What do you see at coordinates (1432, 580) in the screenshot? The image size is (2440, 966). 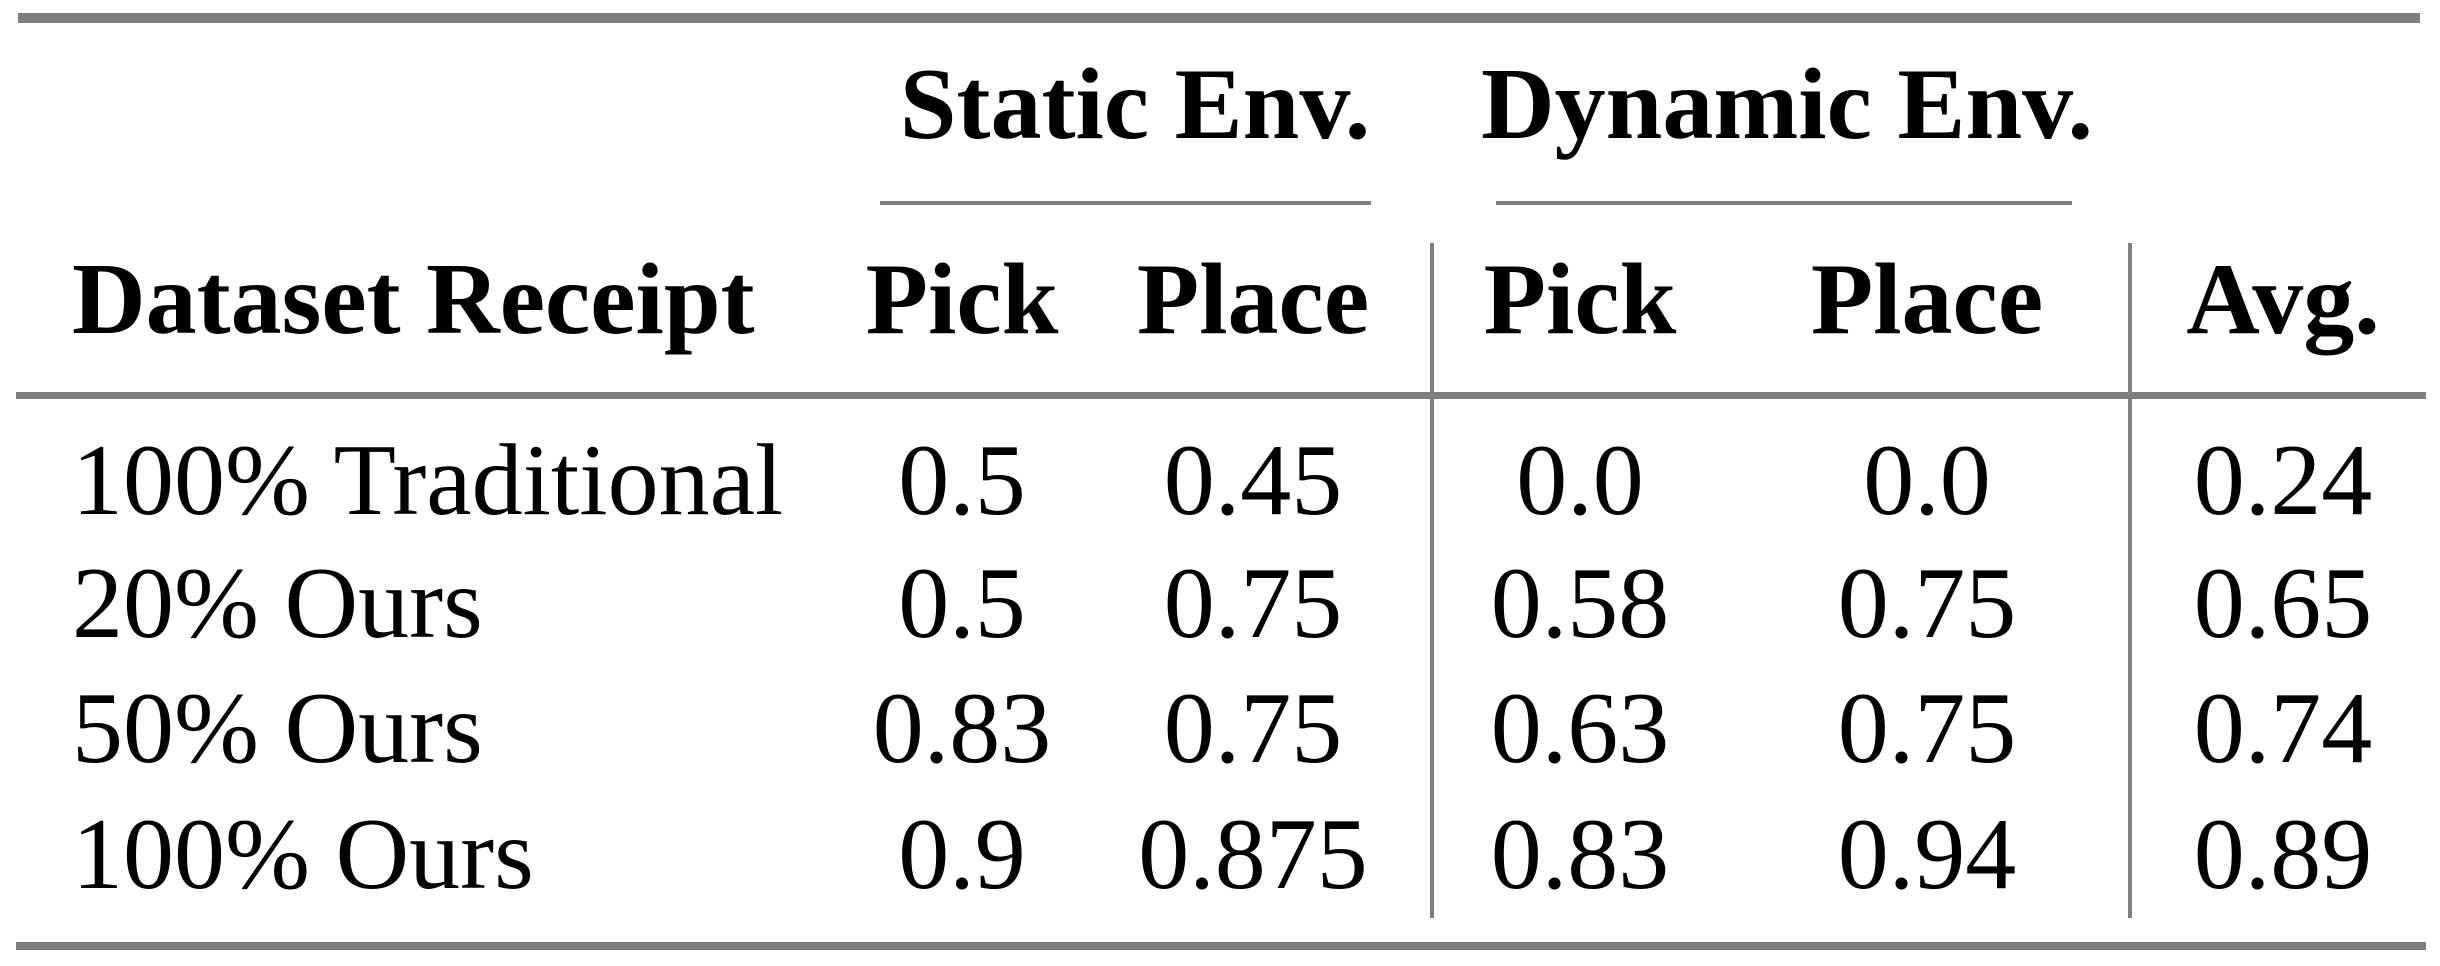 I see `static-dynamic-divider` at bounding box center [1432, 580].